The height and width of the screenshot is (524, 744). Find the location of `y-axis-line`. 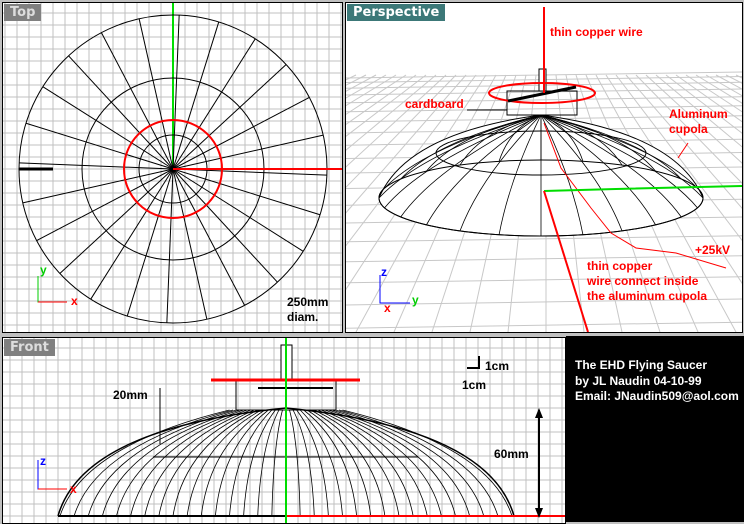

y-axis-line is located at coordinates (642, 188).